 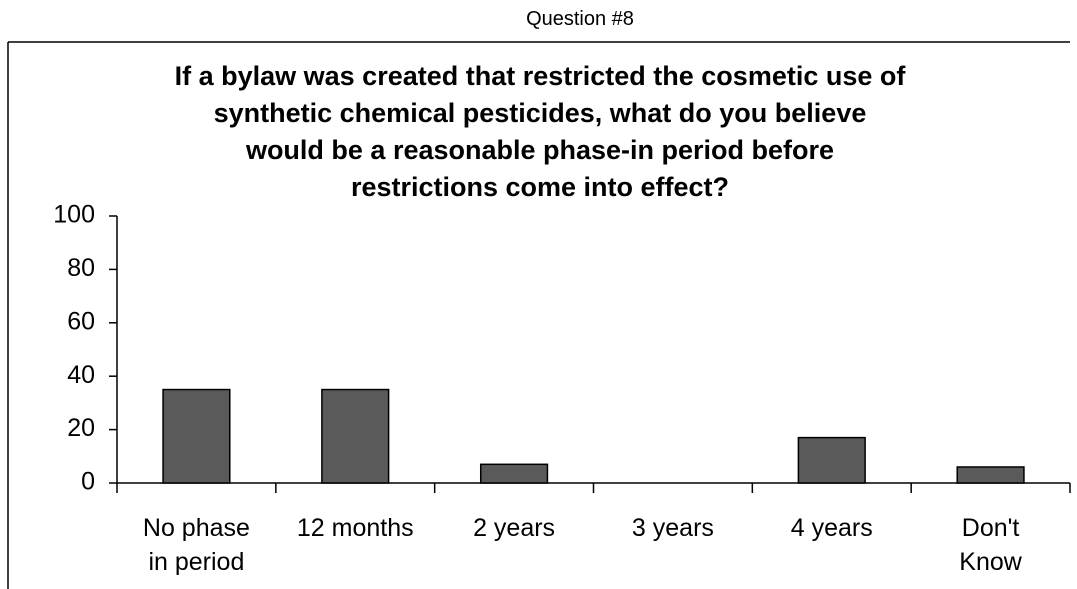 I want to click on x-tick-label: 2 years, so click(x=514, y=528).